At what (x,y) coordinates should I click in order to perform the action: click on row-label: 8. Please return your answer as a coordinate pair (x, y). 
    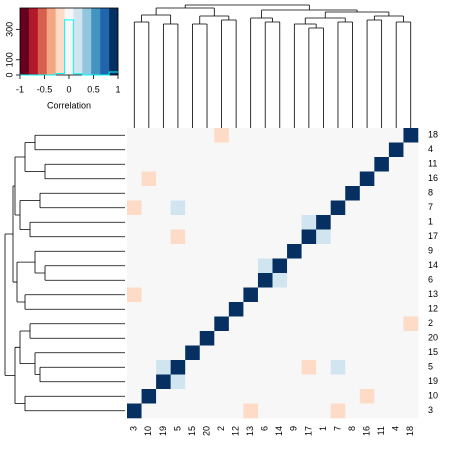
    Looking at the image, I should click on (430, 193).